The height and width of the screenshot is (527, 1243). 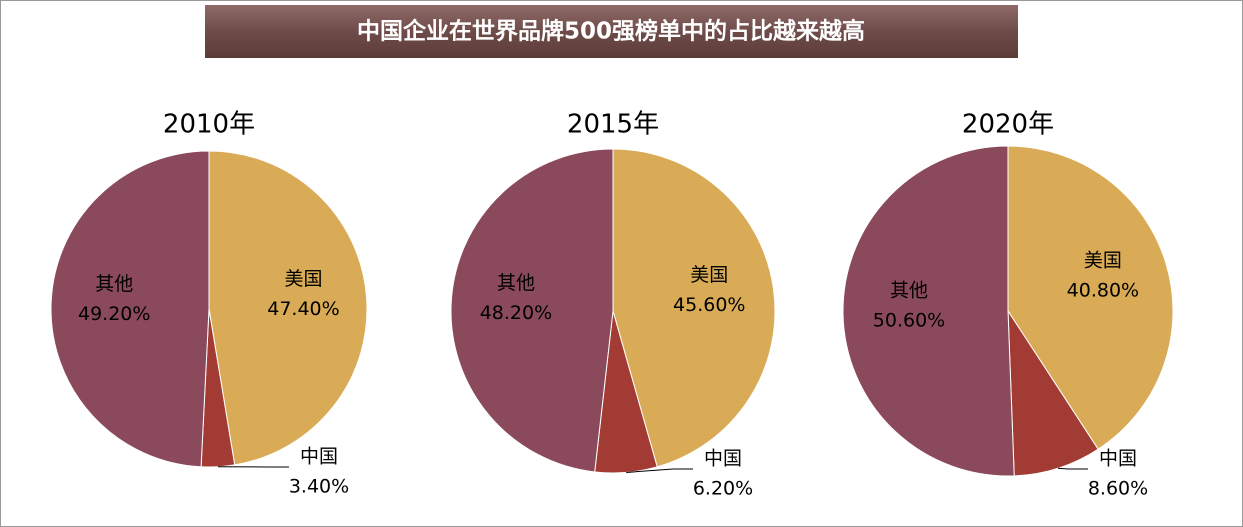 What do you see at coordinates (319, 487) in the screenshot?
I see `value-label: 3.40%` at bounding box center [319, 487].